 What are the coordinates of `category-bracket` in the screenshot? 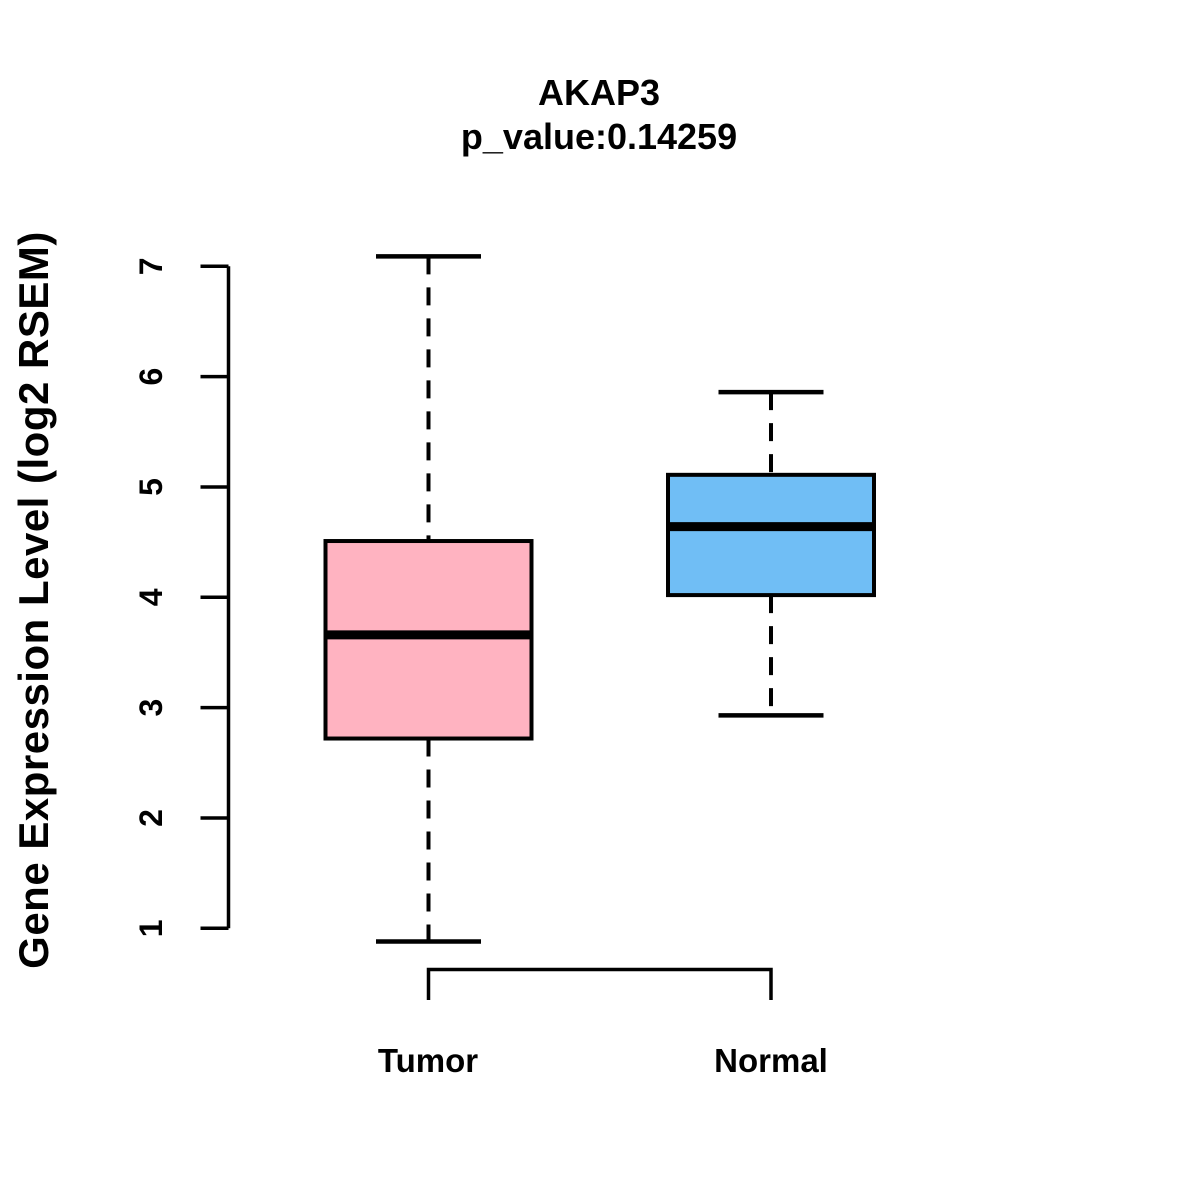 It's located at (599, 983).